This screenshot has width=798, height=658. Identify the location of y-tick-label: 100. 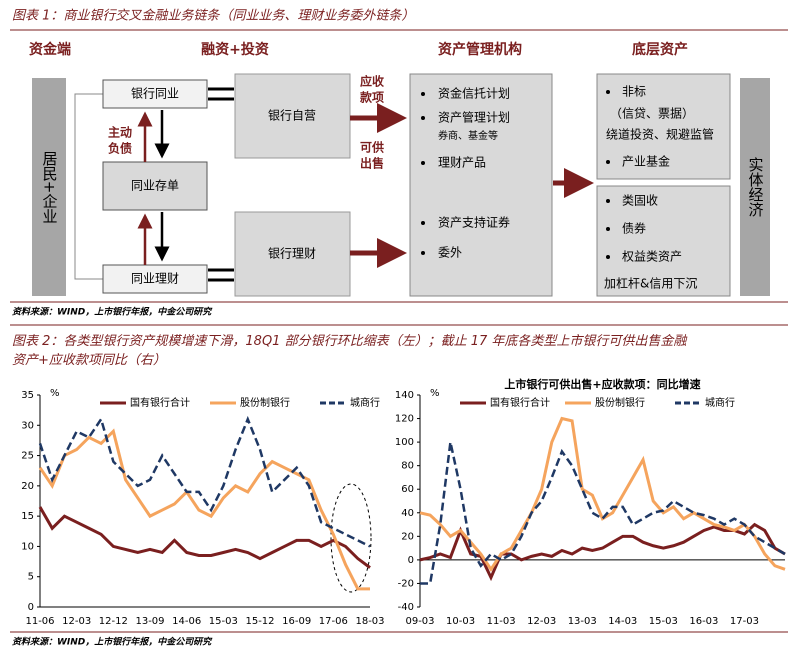
(404, 442).